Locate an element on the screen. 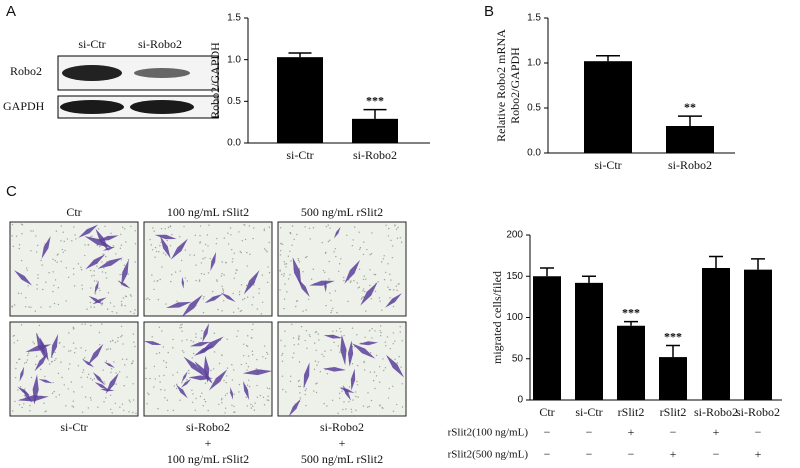  image-label: 100 ng/mL rSlit2 is located at coordinates (208, 459).